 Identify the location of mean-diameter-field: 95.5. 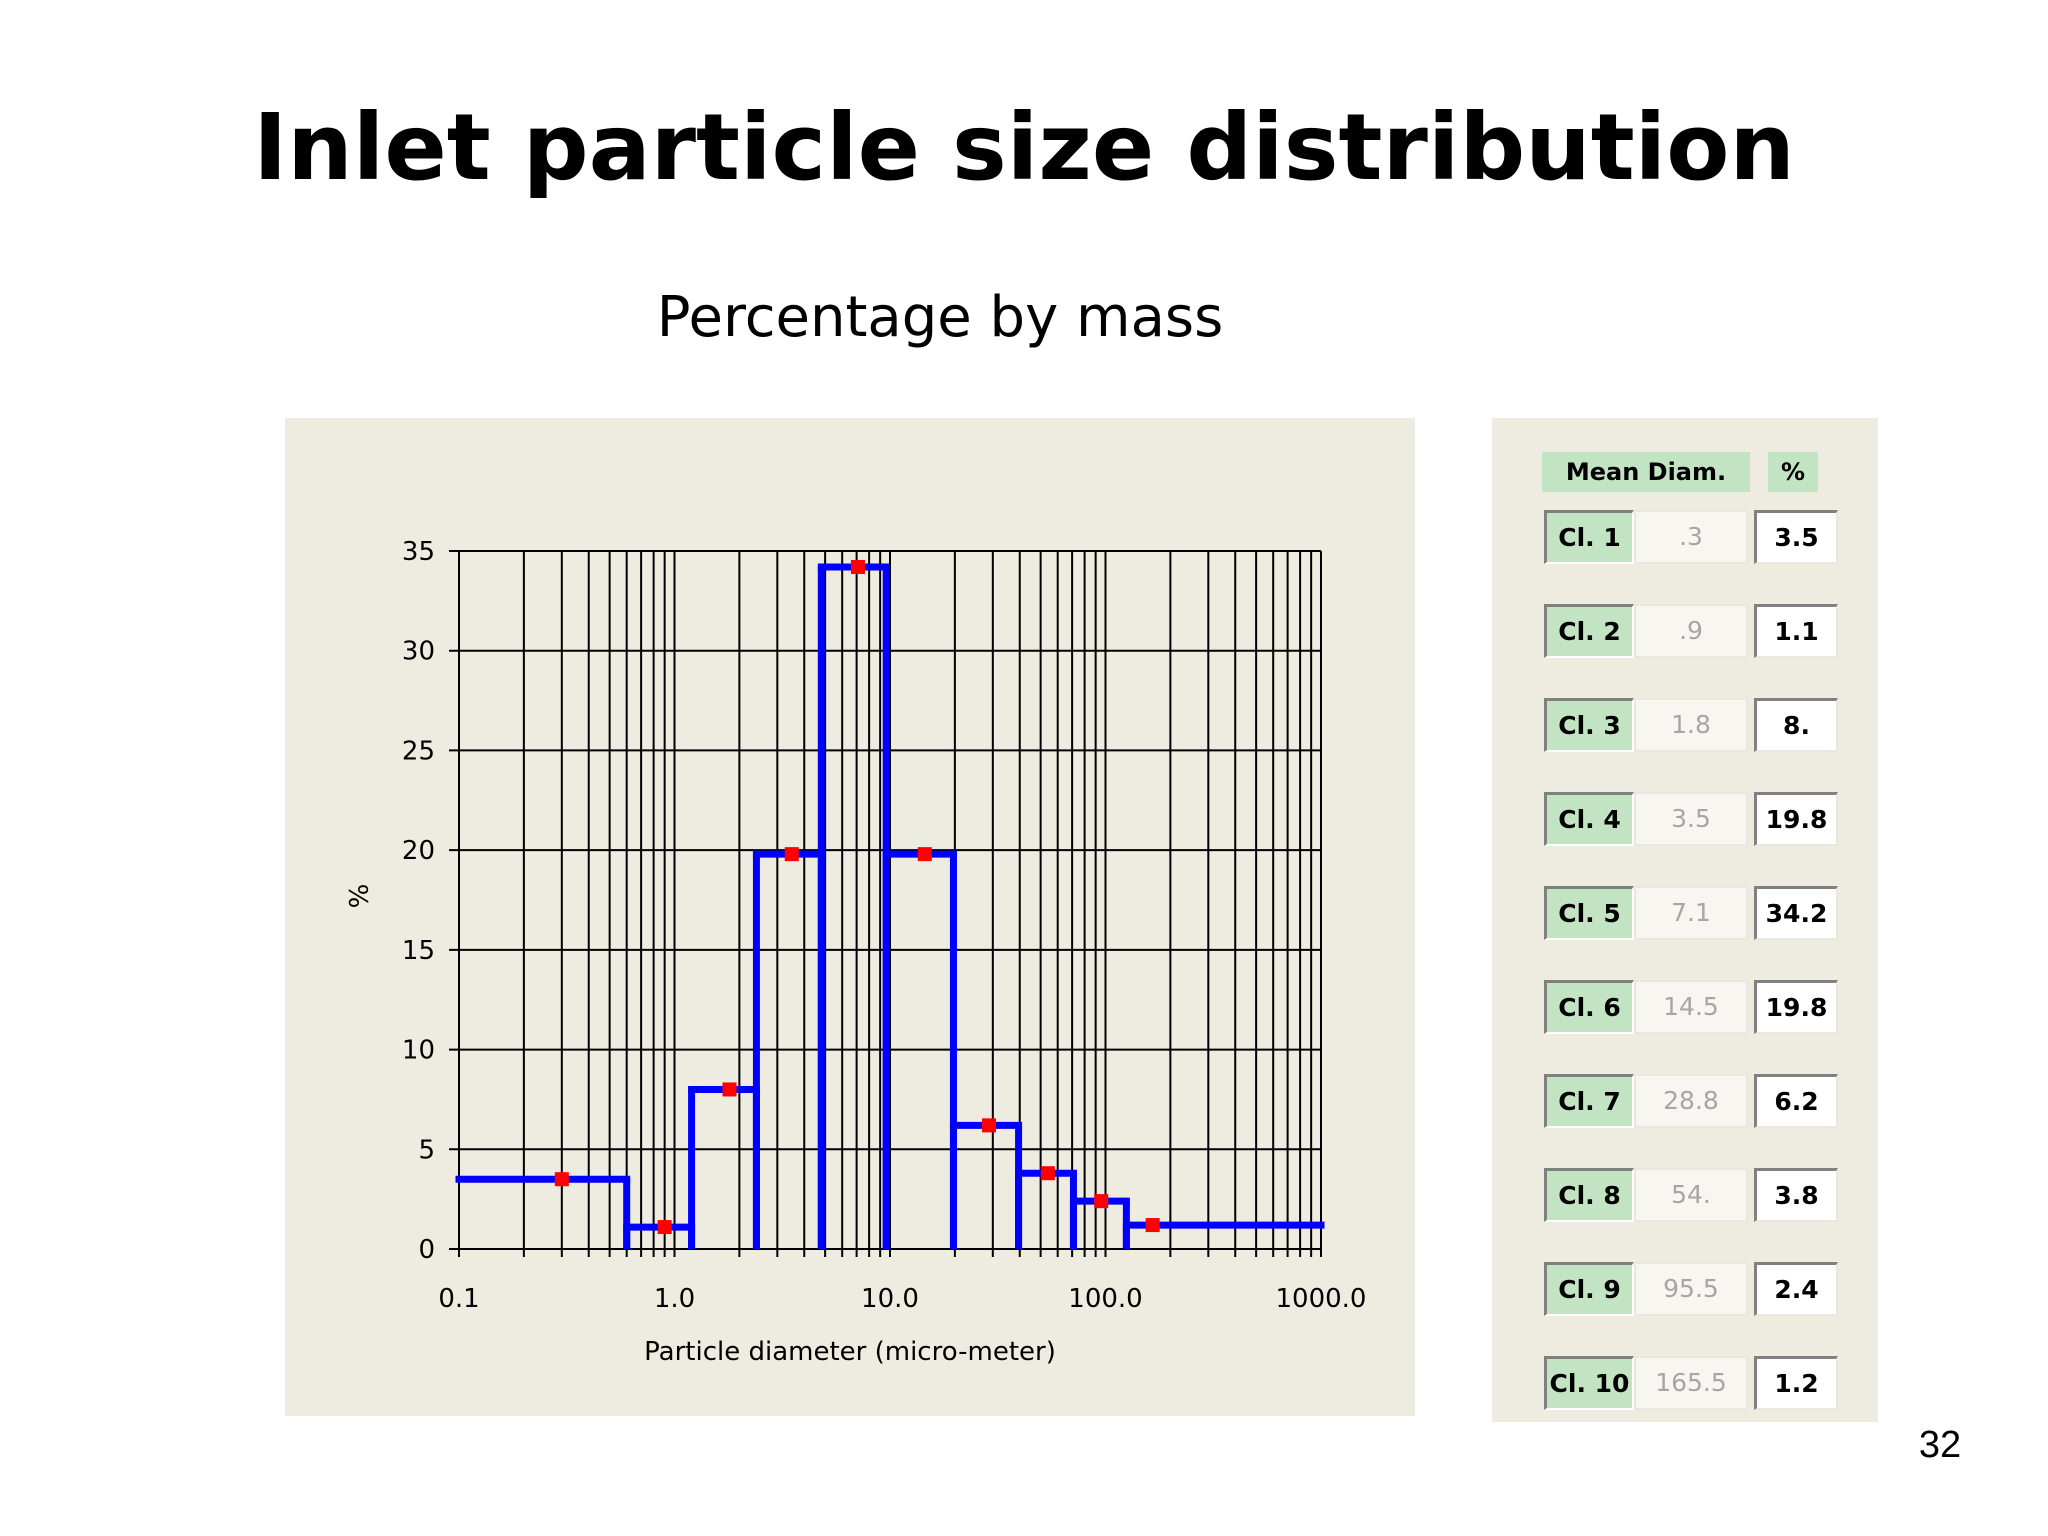
(1691, 1289).